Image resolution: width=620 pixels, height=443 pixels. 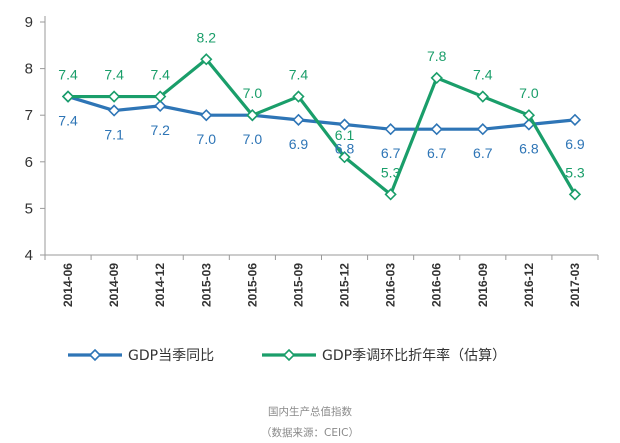 I want to click on x-tick-label: 2015-03, so click(x=206, y=285).